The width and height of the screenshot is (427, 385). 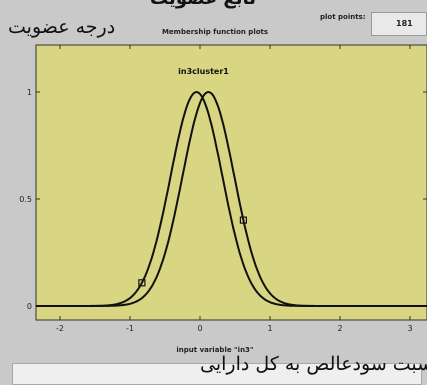 What do you see at coordinates (203, 71) in the screenshot?
I see `curve-label: in3cluster1` at bounding box center [203, 71].